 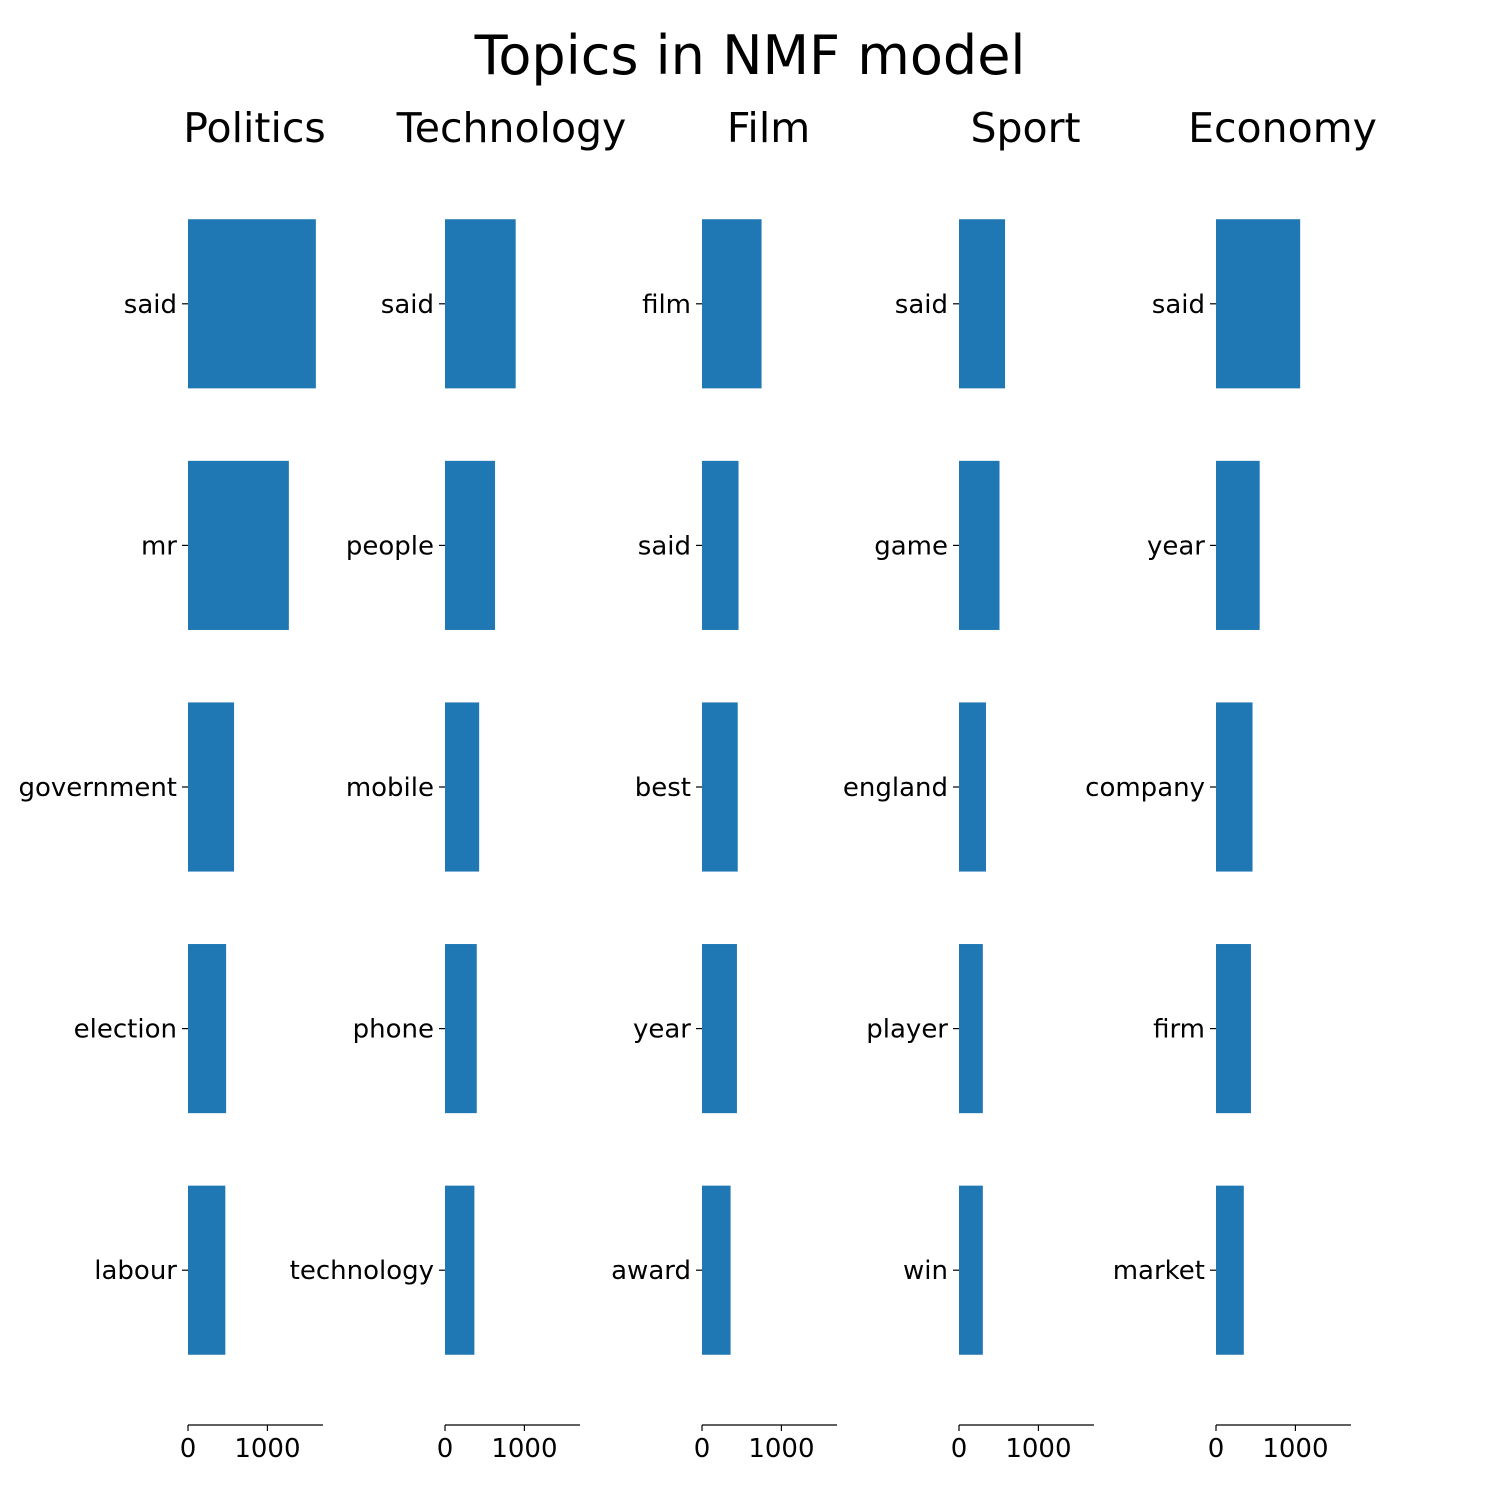 I want to click on y-label-sport-game: game, so click(x=911, y=546).